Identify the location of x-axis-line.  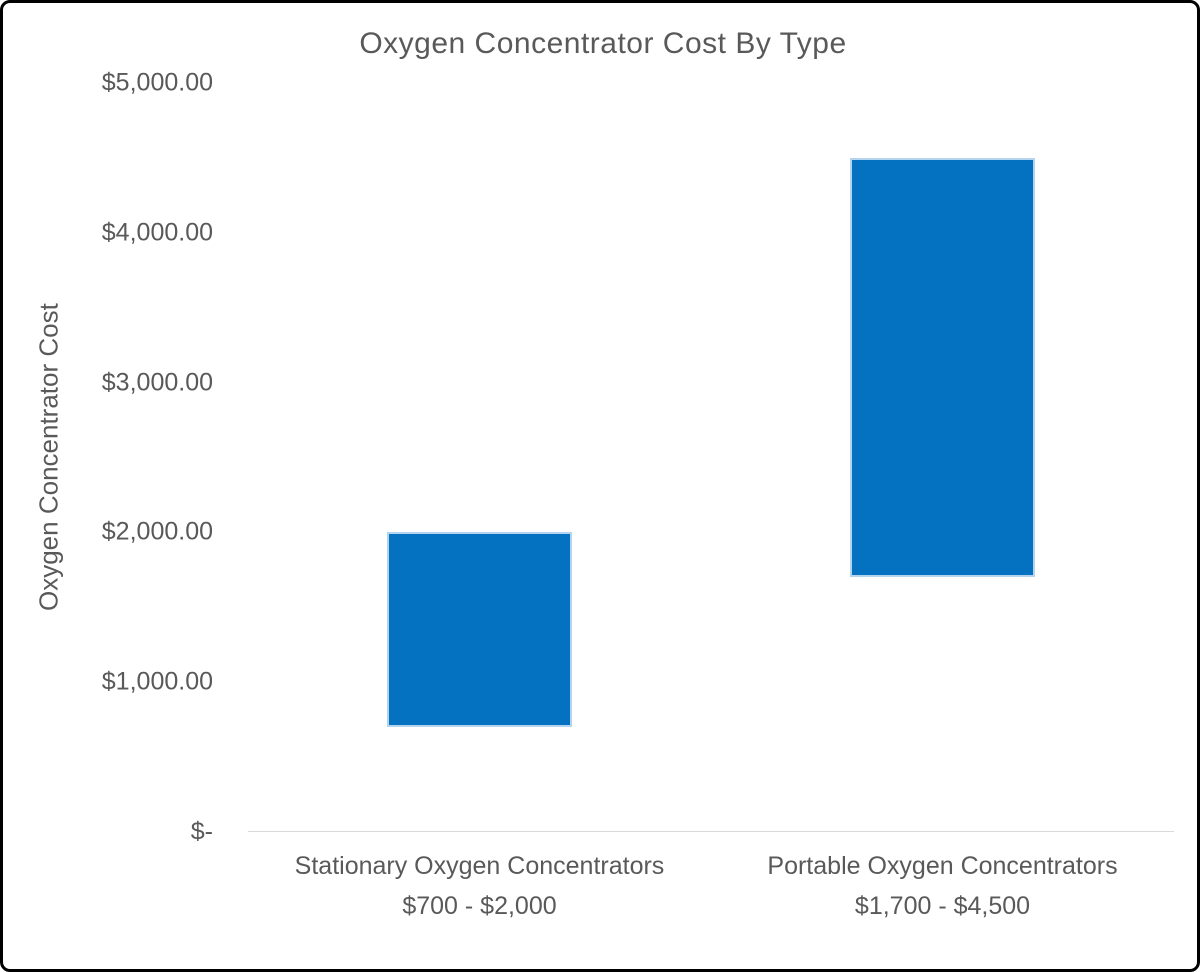
(711, 831).